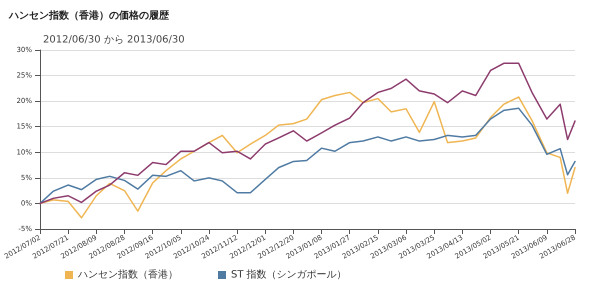 The width and height of the screenshot is (600, 287). Describe the element at coordinates (289, 274) in the screenshot. I see `legend-label: ST 指数（シンガポール）` at that location.